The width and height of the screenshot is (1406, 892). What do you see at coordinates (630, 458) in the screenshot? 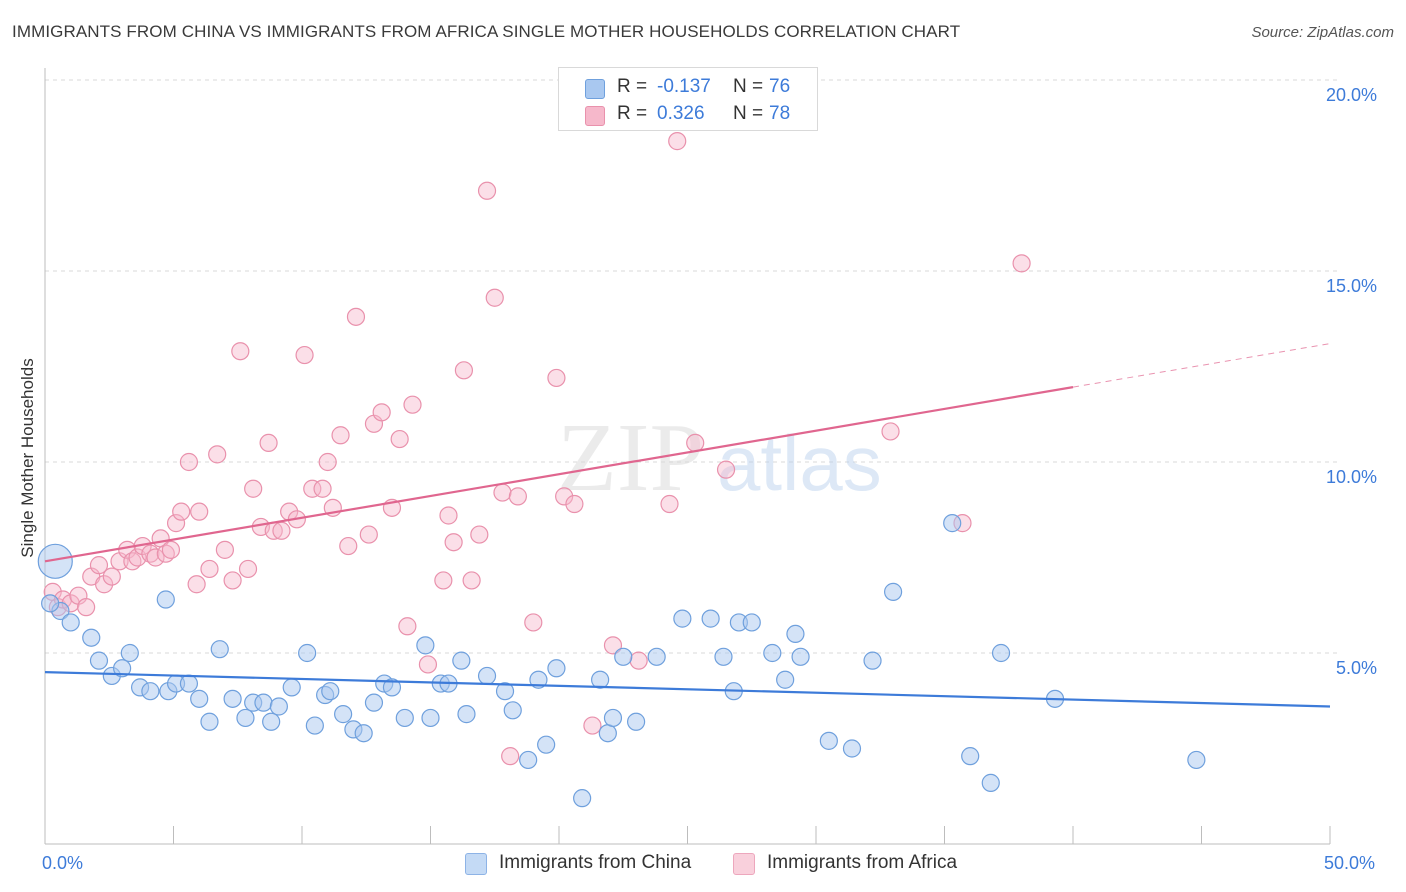
I see `watermark-zip: ZIP` at bounding box center [630, 458].